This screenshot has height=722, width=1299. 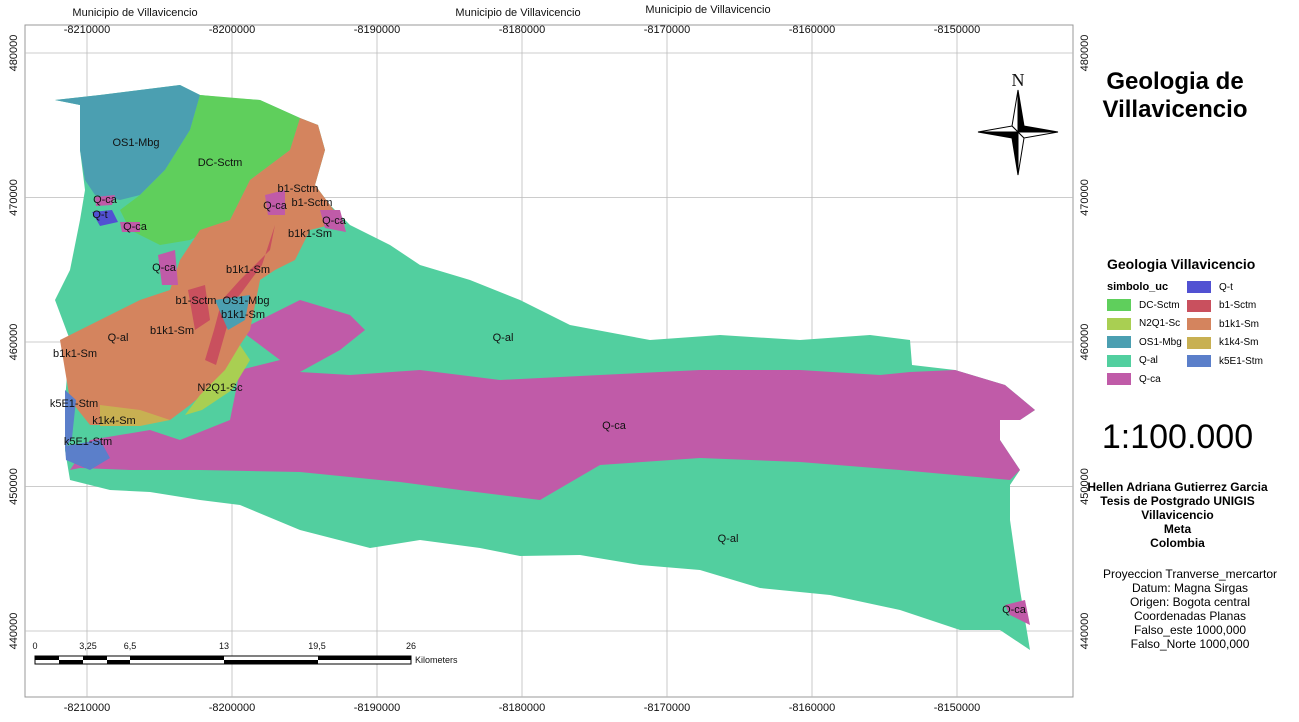 What do you see at coordinates (220, 163) in the screenshot?
I see `unit-label: DC-Sctm` at bounding box center [220, 163].